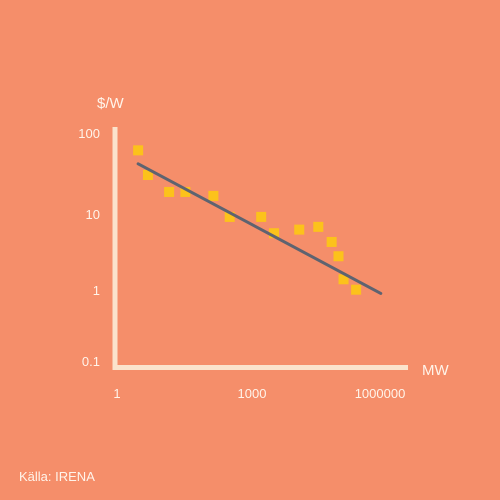  Describe the element at coordinates (89, 133) in the screenshot. I see `y-tick-label-100: 100` at that location.